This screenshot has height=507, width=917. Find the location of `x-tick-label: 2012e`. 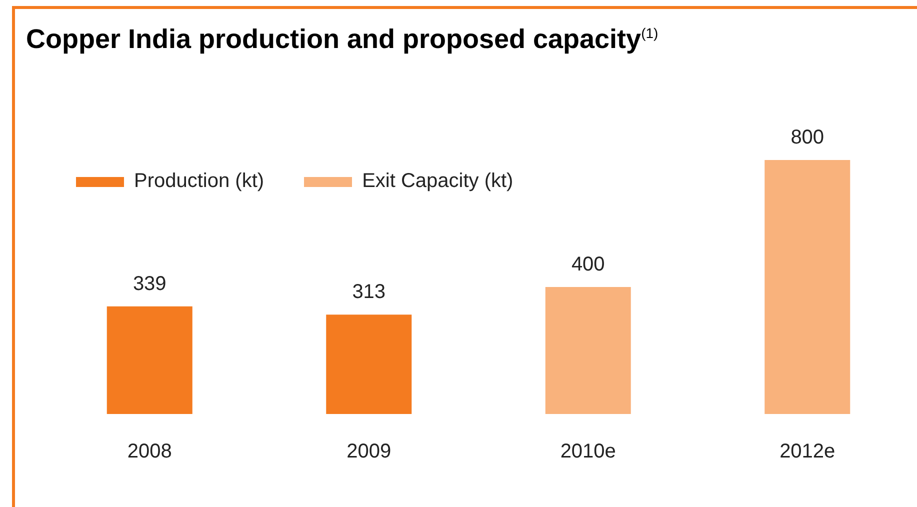

x-tick-label: 2012e is located at coordinates (808, 451).